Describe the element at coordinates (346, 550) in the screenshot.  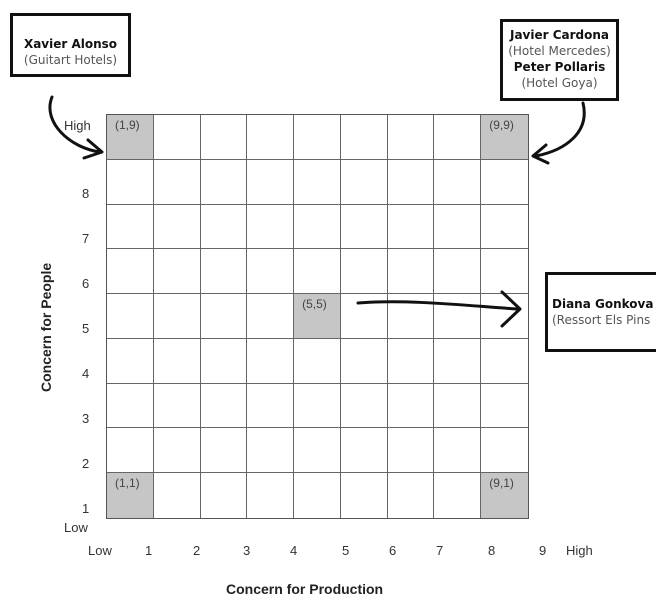
I see `x-tick: 5` at that location.